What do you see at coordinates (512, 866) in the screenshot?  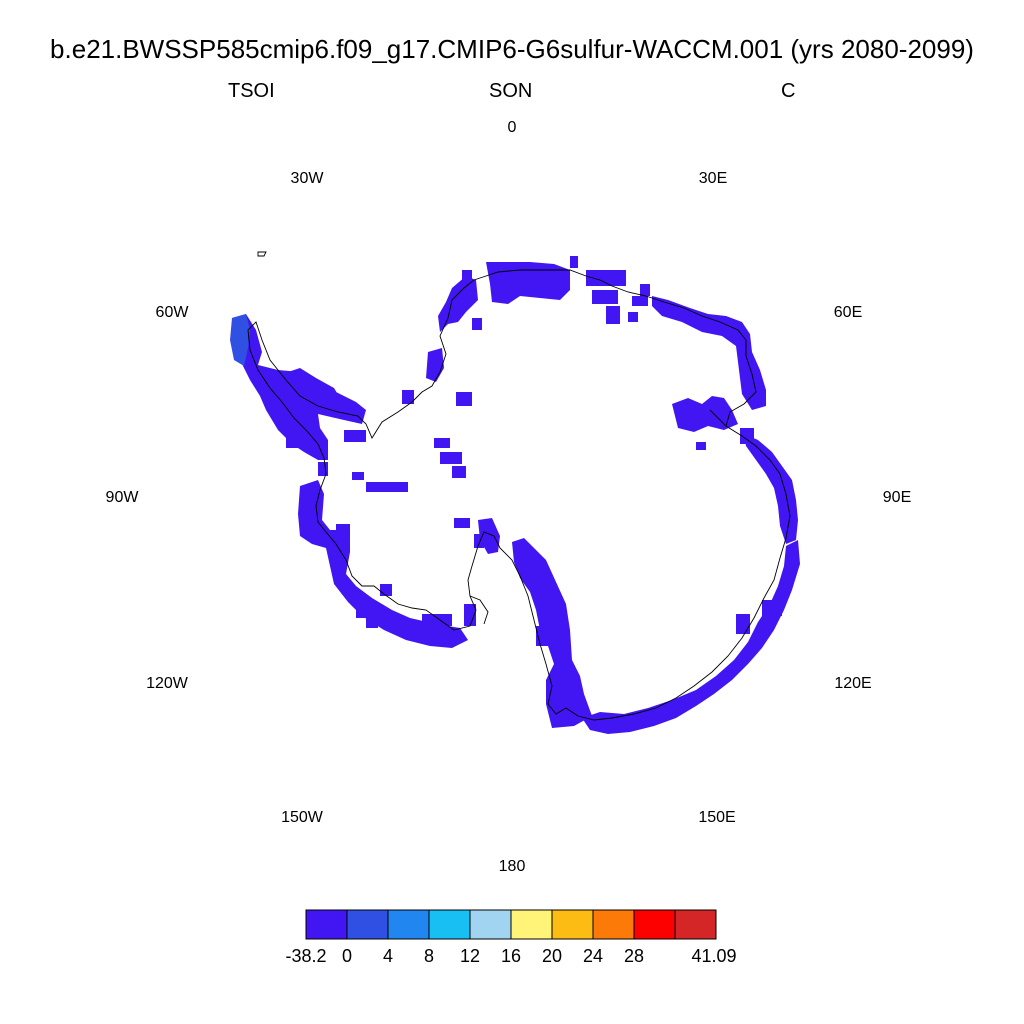 I see `lon-label-180: 180` at bounding box center [512, 866].